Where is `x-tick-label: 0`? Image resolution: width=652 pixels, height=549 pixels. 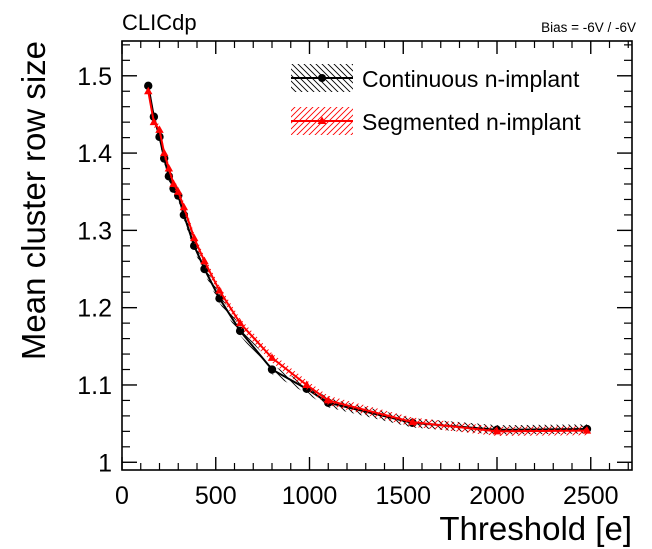
x-tick-label: 0 is located at coordinates (122, 496).